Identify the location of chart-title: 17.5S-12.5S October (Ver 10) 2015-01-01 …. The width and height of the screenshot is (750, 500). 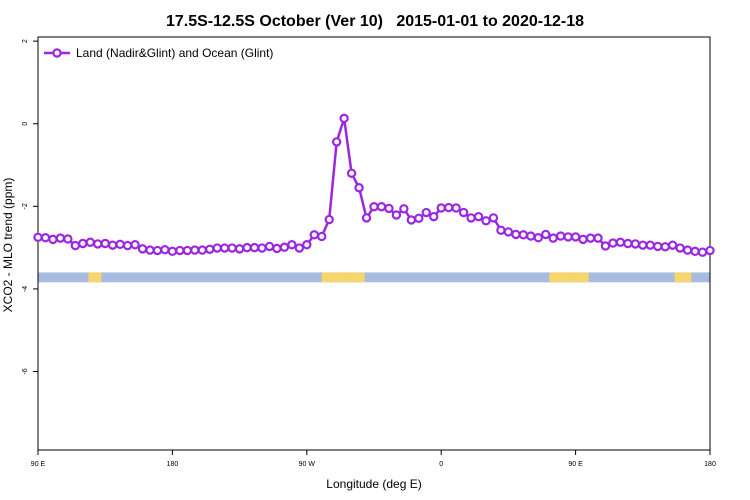
(375, 21).